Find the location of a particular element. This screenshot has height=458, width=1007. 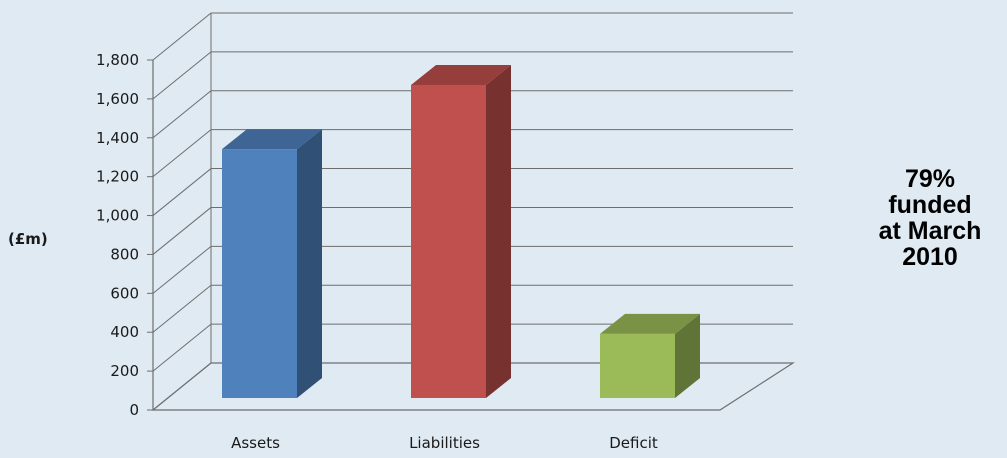

x-category-label: Liabilities is located at coordinates (444, 443).